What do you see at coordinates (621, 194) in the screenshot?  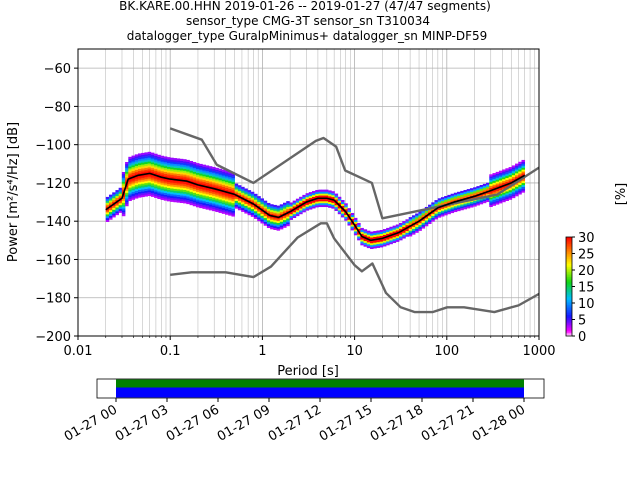 I see `colorbar-label: [%]` at bounding box center [621, 194].